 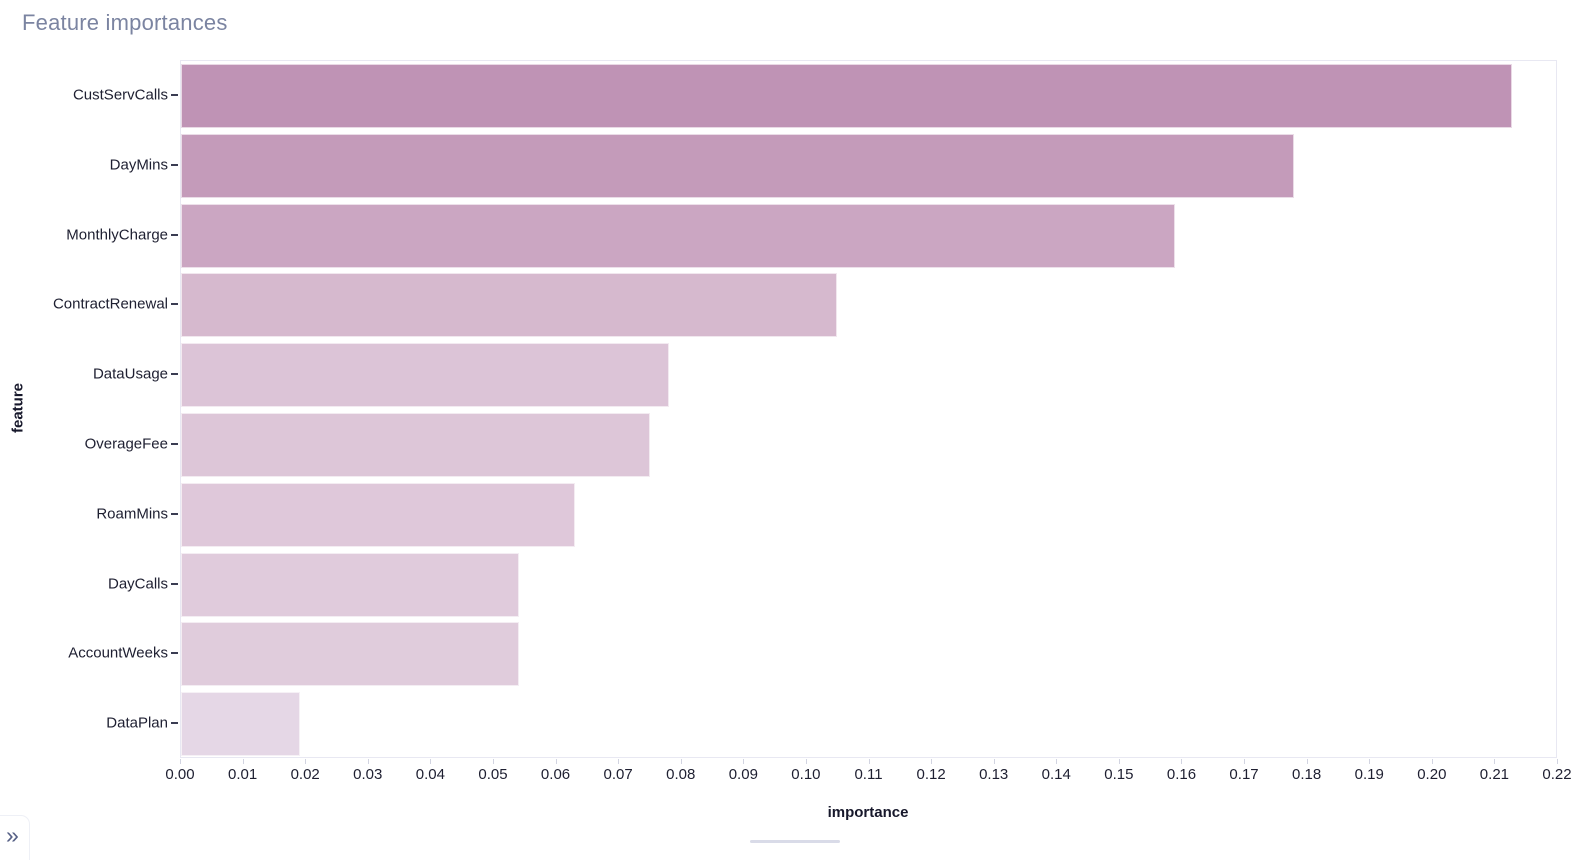 What do you see at coordinates (130, 374) in the screenshot?
I see `y-tick-label: DataUsage` at bounding box center [130, 374].